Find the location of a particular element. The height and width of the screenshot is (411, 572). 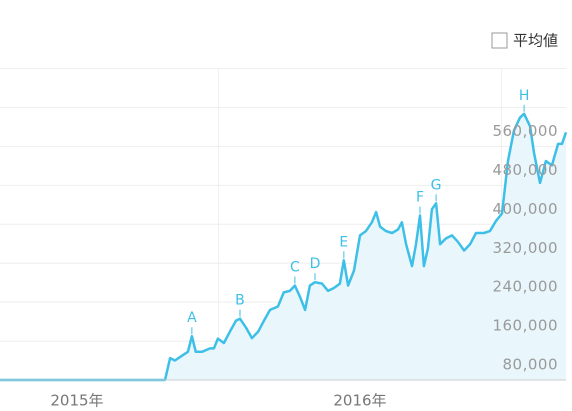

x-tick-label: 2016年 is located at coordinates (359, 401).